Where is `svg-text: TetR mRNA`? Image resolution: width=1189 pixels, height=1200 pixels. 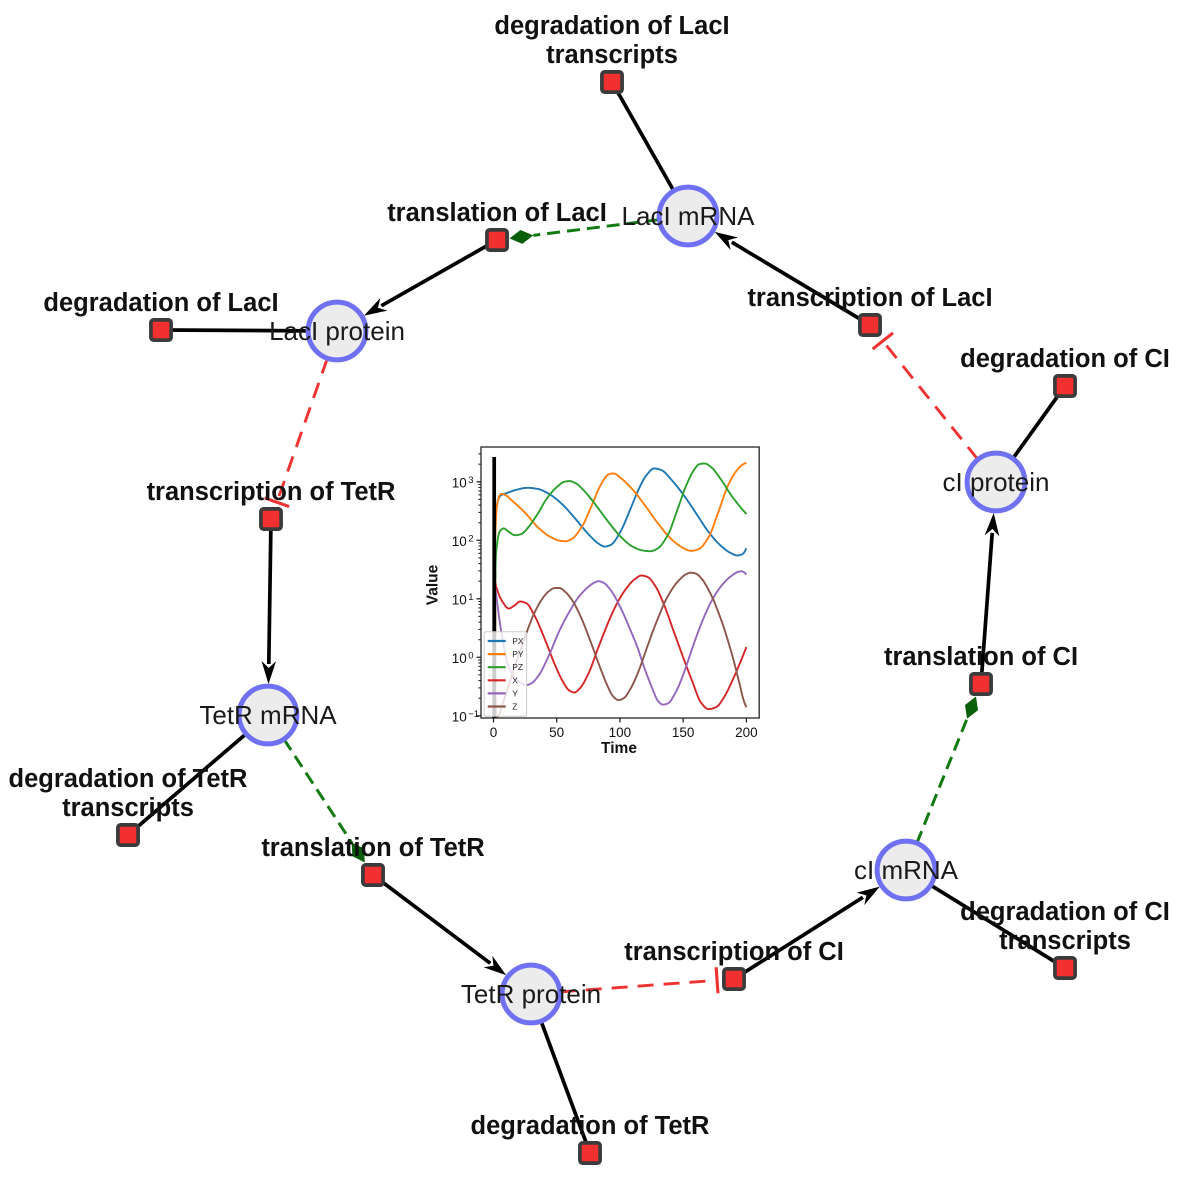
svg-text: TetR mRNA is located at coordinates (268, 715).